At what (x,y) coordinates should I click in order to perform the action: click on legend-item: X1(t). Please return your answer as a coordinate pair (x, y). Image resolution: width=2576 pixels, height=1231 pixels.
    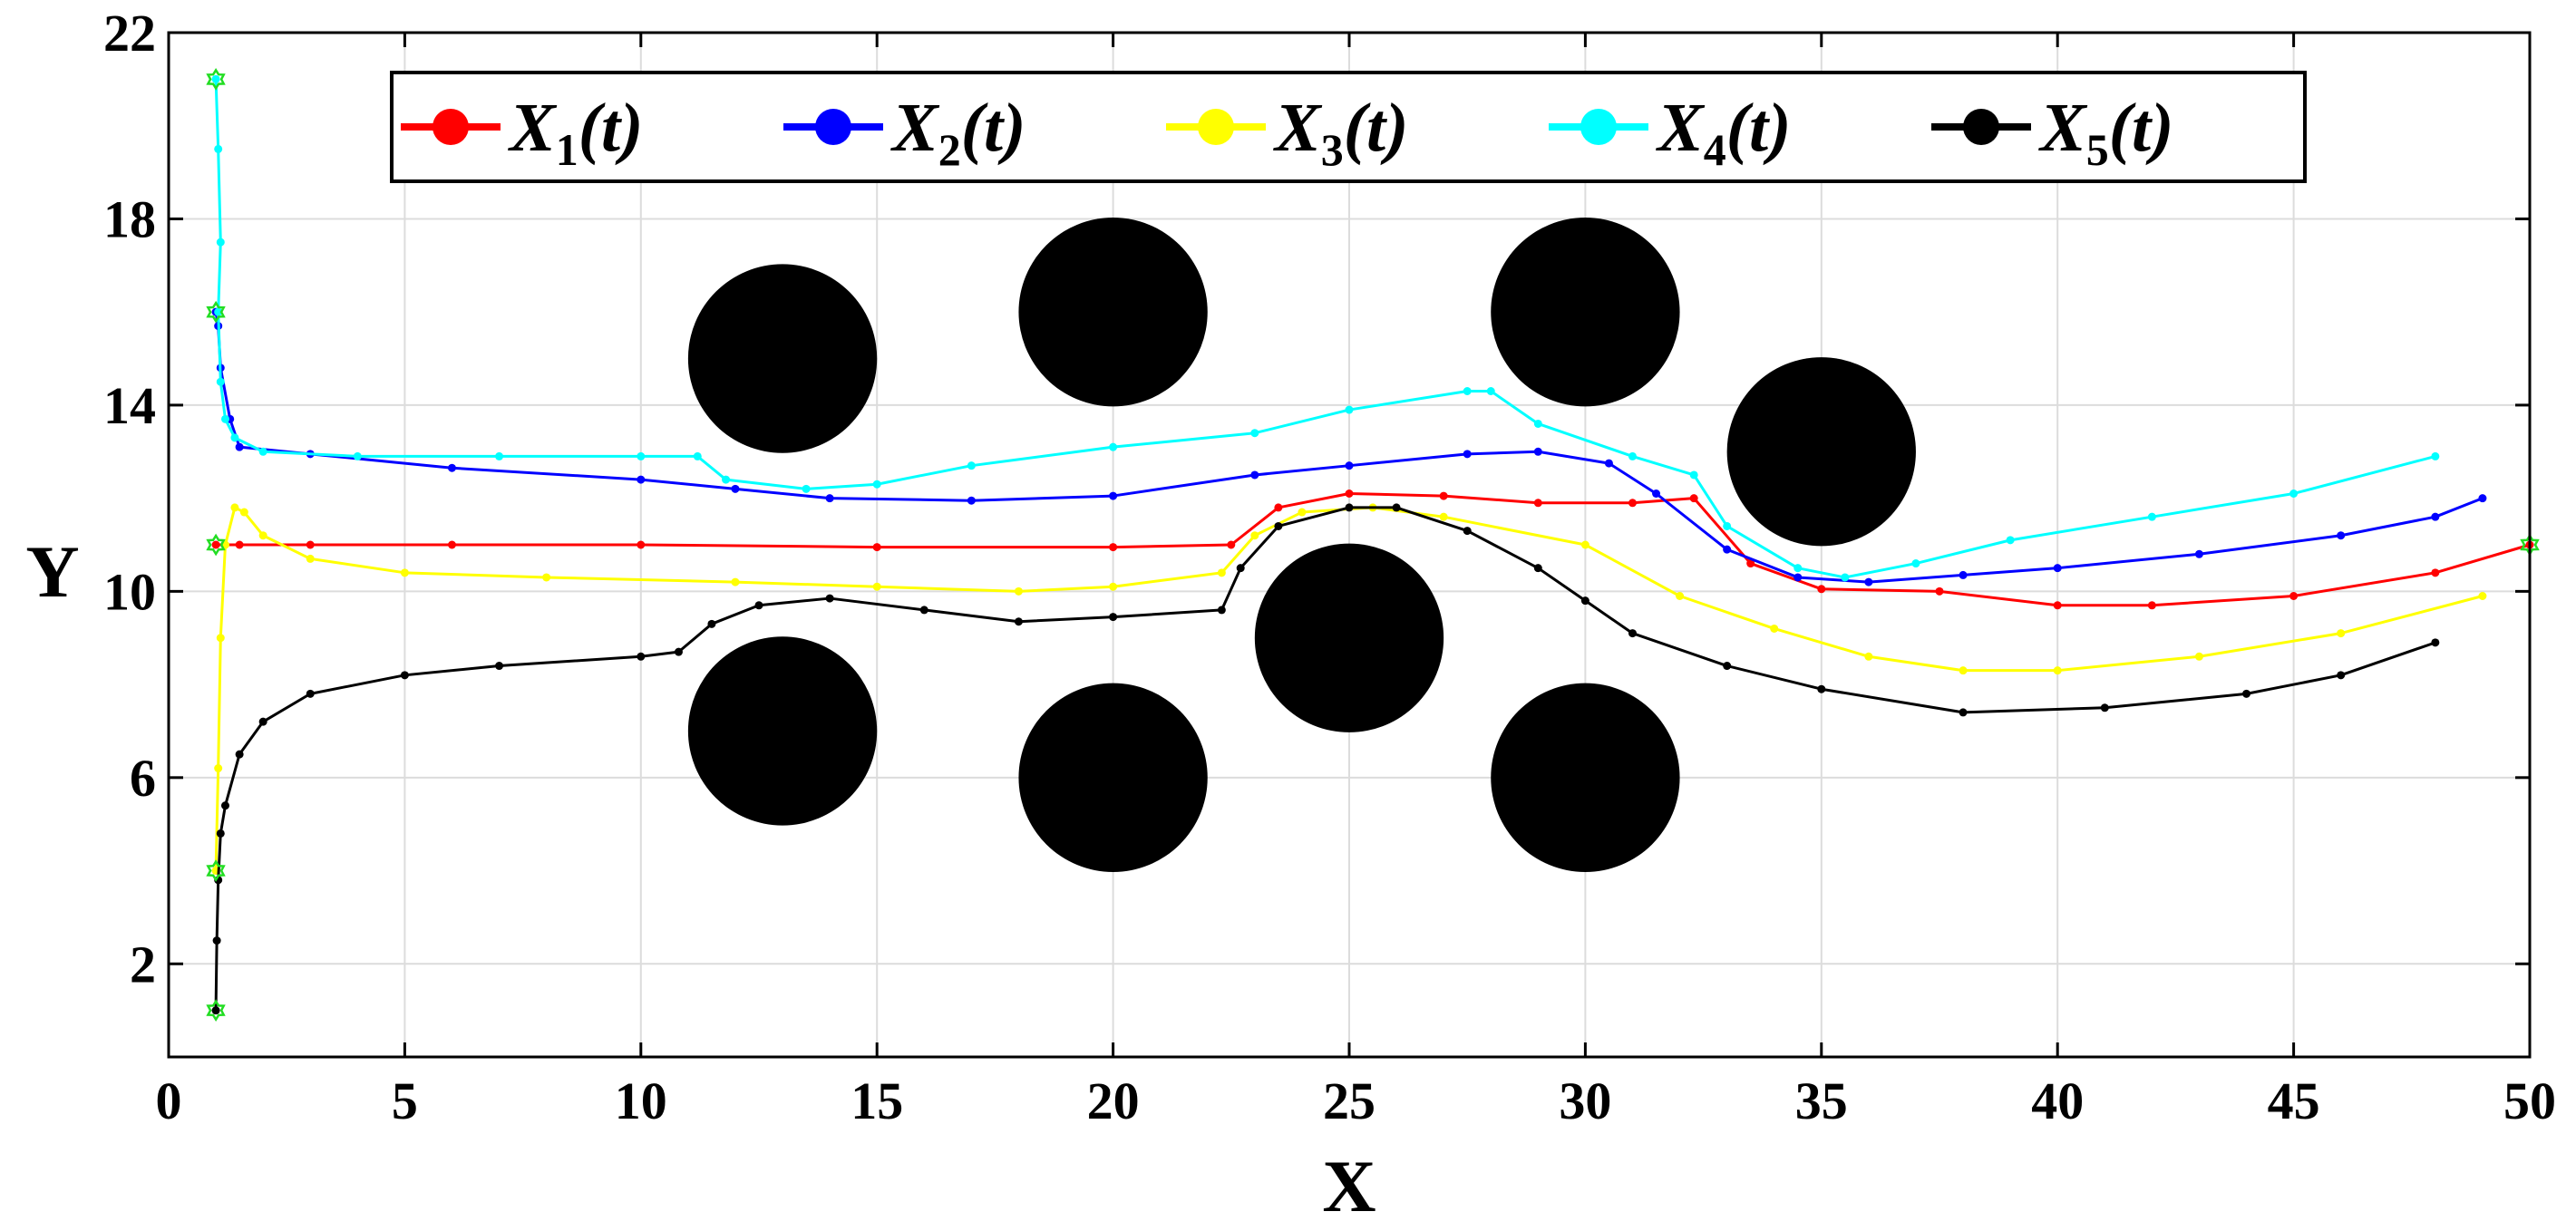
    Looking at the image, I should click on (522, 133).